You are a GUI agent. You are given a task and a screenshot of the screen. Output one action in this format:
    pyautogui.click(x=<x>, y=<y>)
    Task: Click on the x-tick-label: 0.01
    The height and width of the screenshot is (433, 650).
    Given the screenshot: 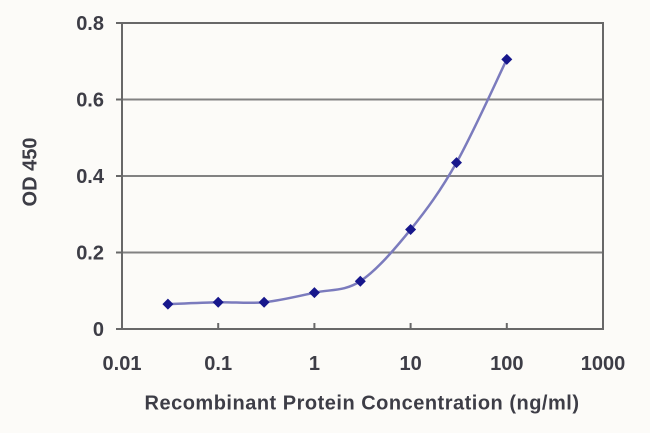 What is the action you would take?
    pyautogui.click(x=122, y=364)
    